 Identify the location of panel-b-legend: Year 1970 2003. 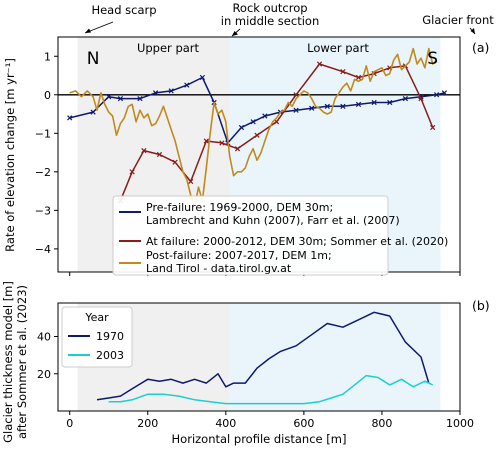
(97, 337).